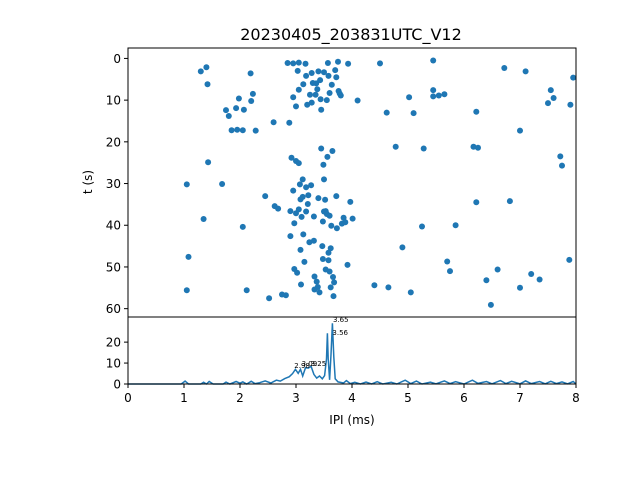  Describe the element at coordinates (352, 354) in the screenshot. I see `histogram-line` at that location.